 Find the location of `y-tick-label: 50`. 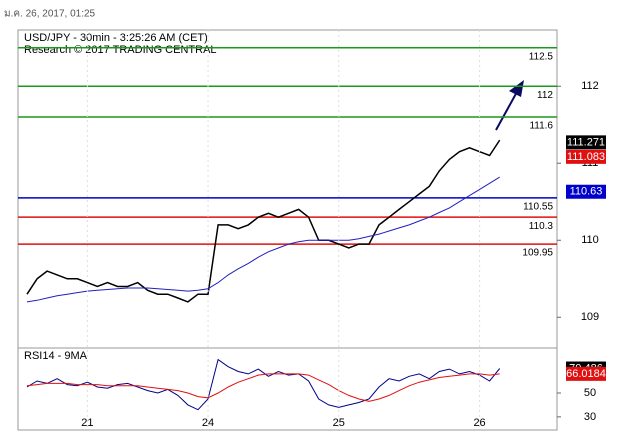

y-tick-label: 50 is located at coordinates (590, 393).